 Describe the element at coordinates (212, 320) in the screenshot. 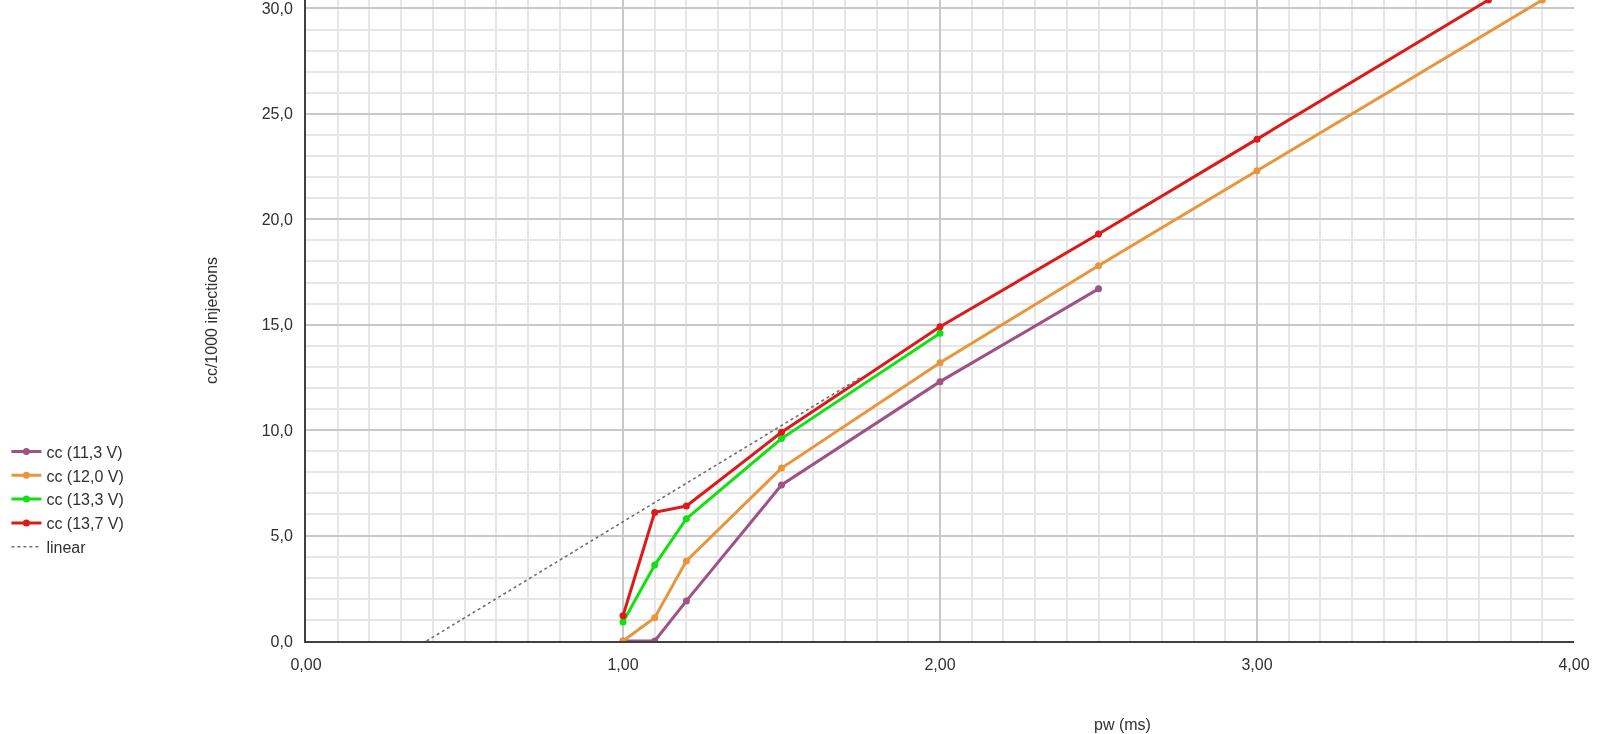

I see `y-axis-title: cc/1000 injections` at that location.